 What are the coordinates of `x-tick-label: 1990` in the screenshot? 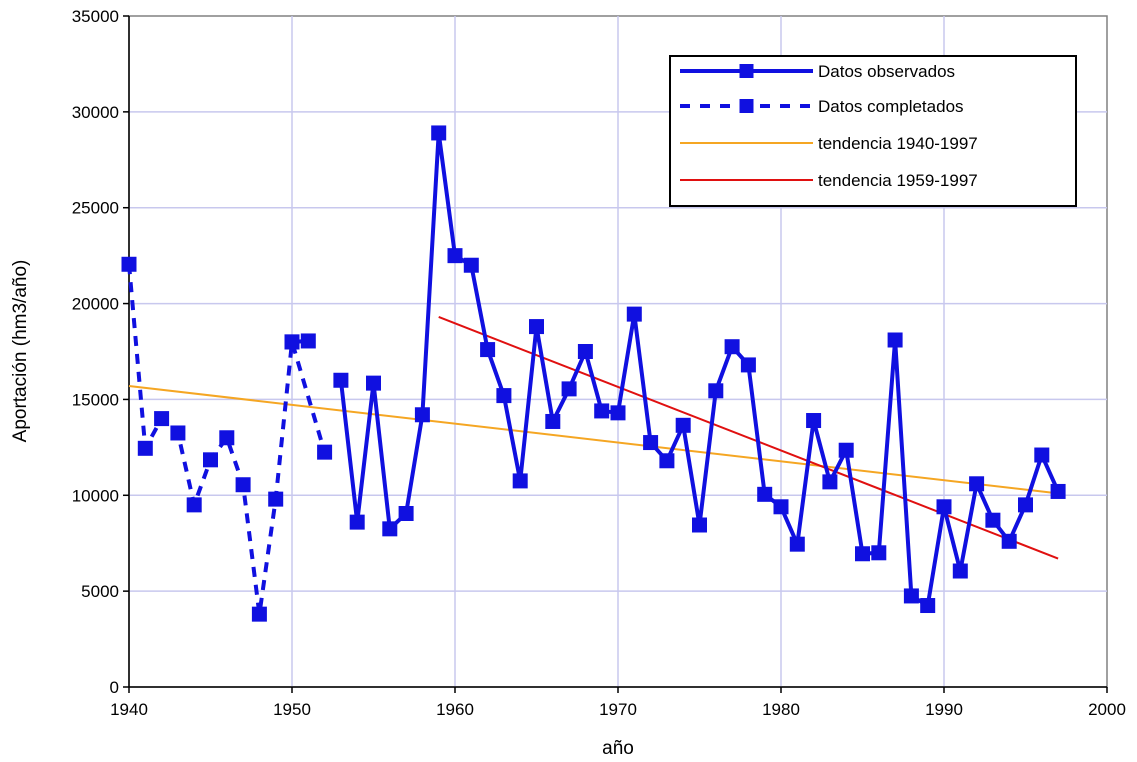 It's located at (944, 709).